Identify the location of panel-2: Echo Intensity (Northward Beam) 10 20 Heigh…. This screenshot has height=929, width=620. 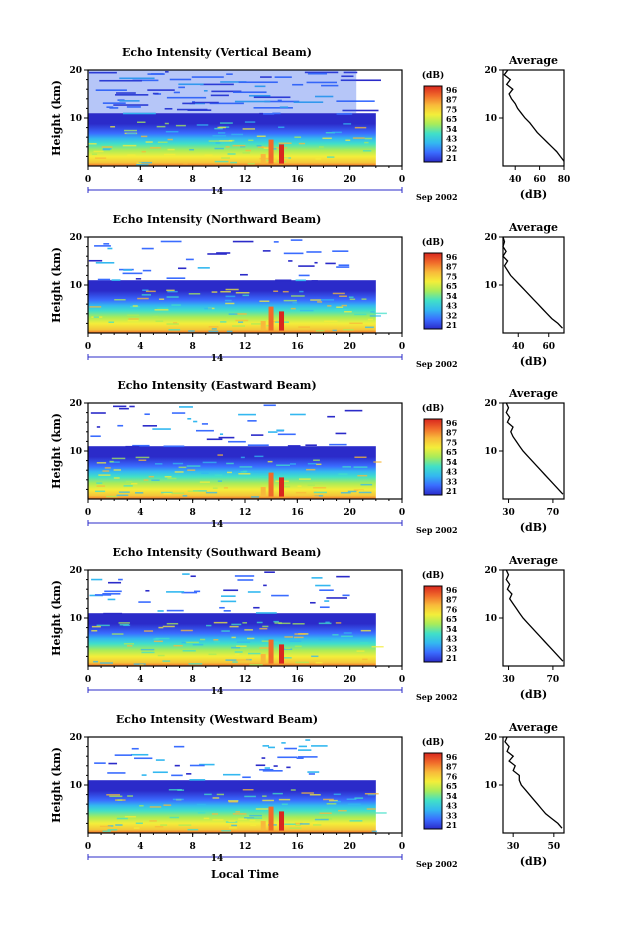
(307, 291).